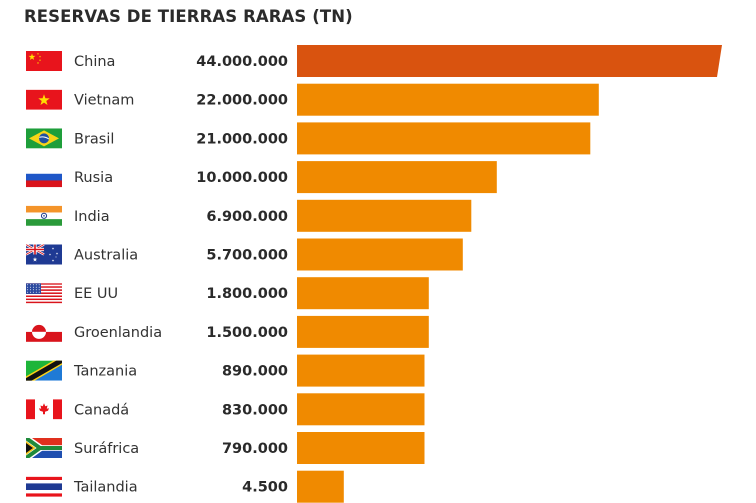 This screenshot has height=503, width=756. I want to click on chart-row: Tailandia 4.500, so click(185, 486).